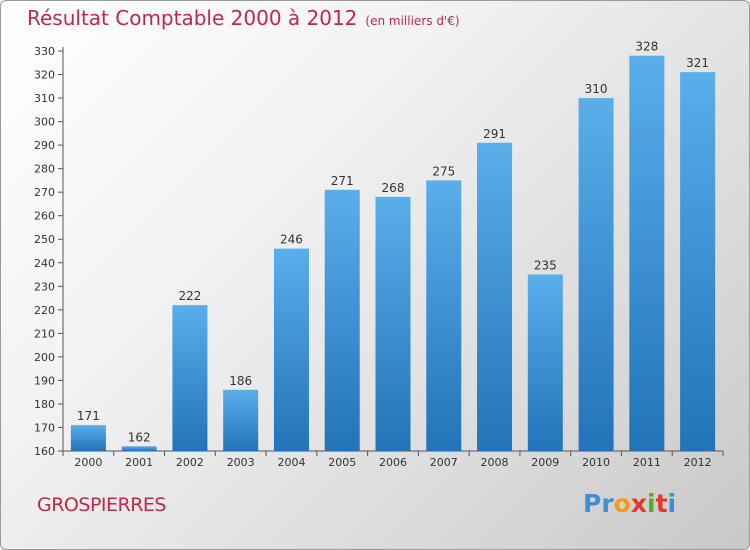 Image resolution: width=750 pixels, height=550 pixels. I want to click on y-tick-label: 300, so click(44, 122).